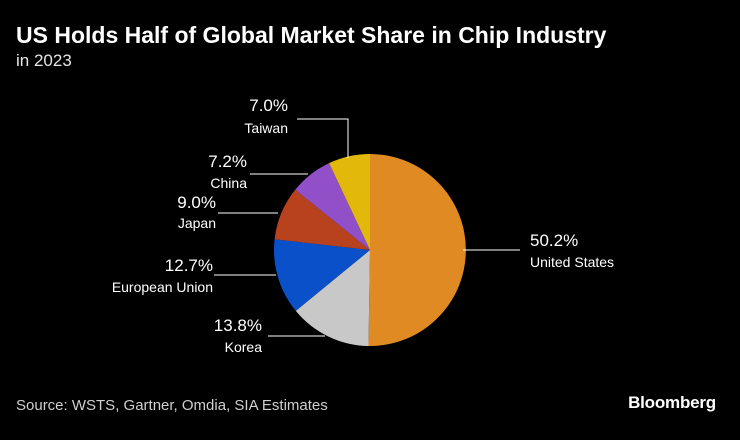 The height and width of the screenshot is (440, 740). I want to click on slice-name-label: United States, so click(572, 262).